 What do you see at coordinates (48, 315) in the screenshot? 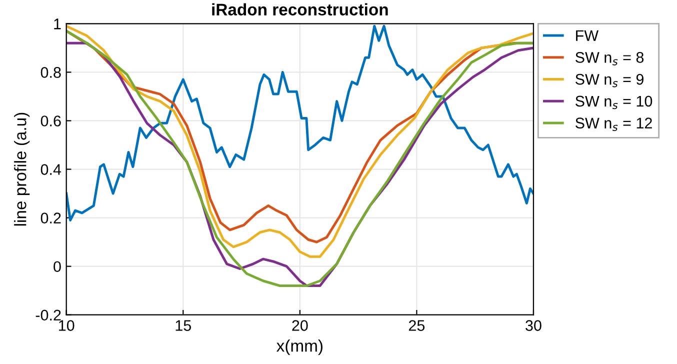
I see `y-tick-label: -0.2` at bounding box center [48, 315].